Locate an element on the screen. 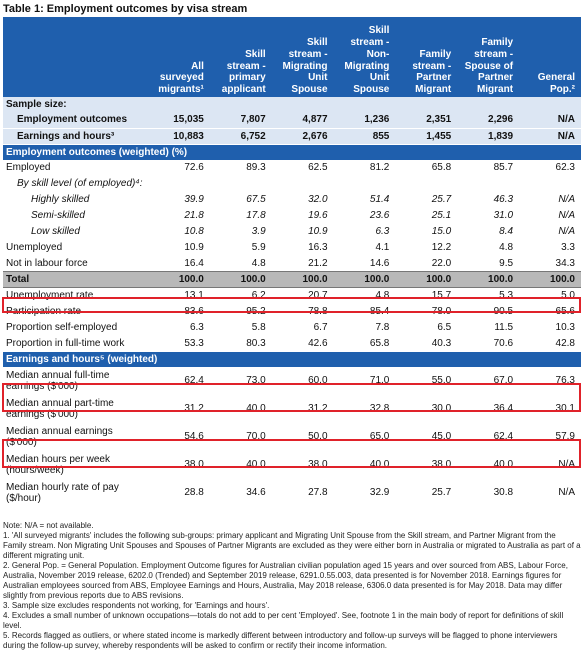  table-cell: 15,035 is located at coordinates (179, 120).